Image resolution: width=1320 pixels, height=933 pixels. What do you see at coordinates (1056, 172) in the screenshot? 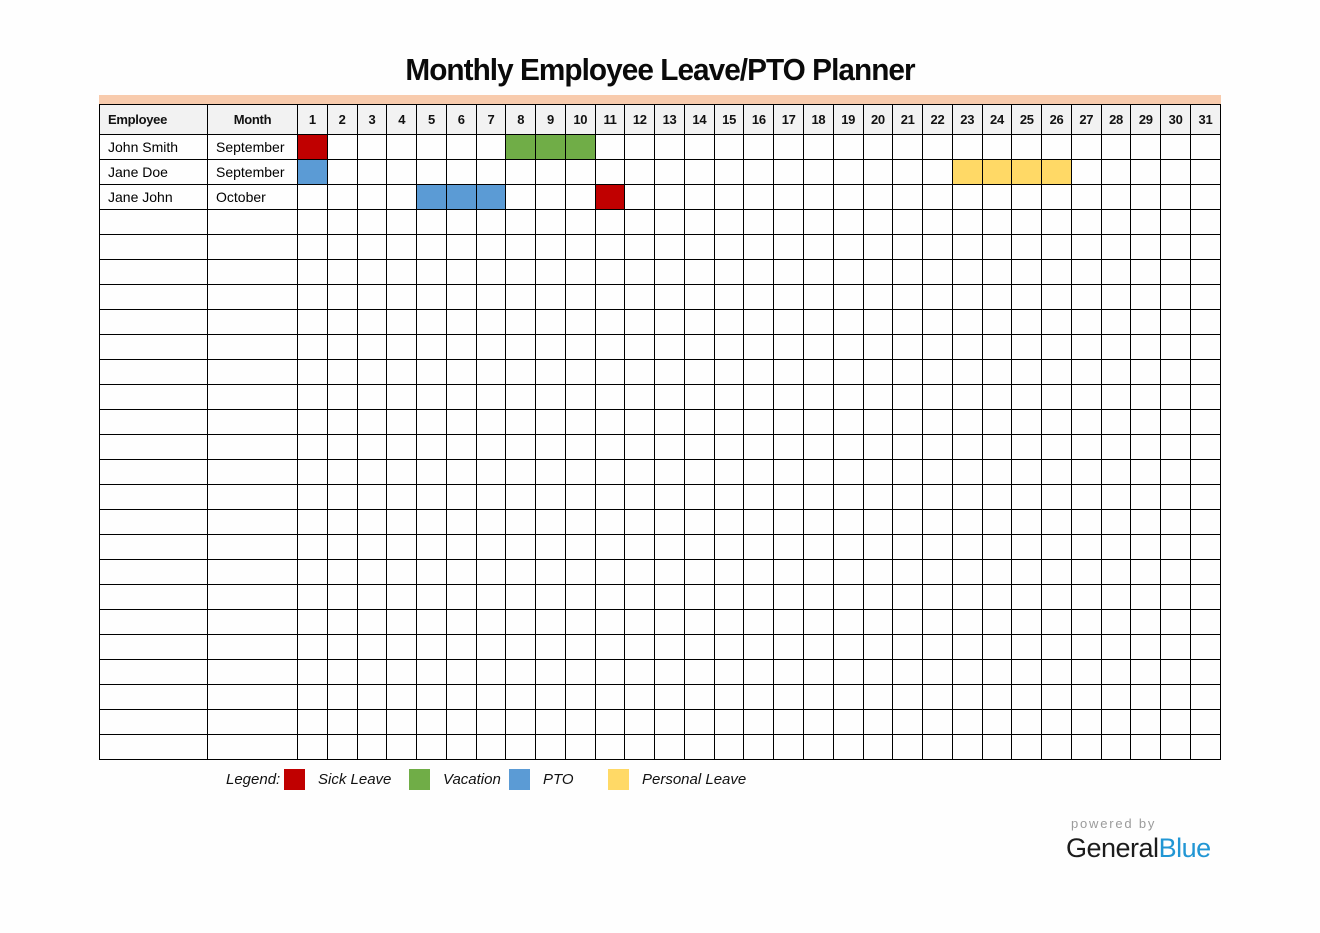
I see `day-cell-personal` at bounding box center [1056, 172].